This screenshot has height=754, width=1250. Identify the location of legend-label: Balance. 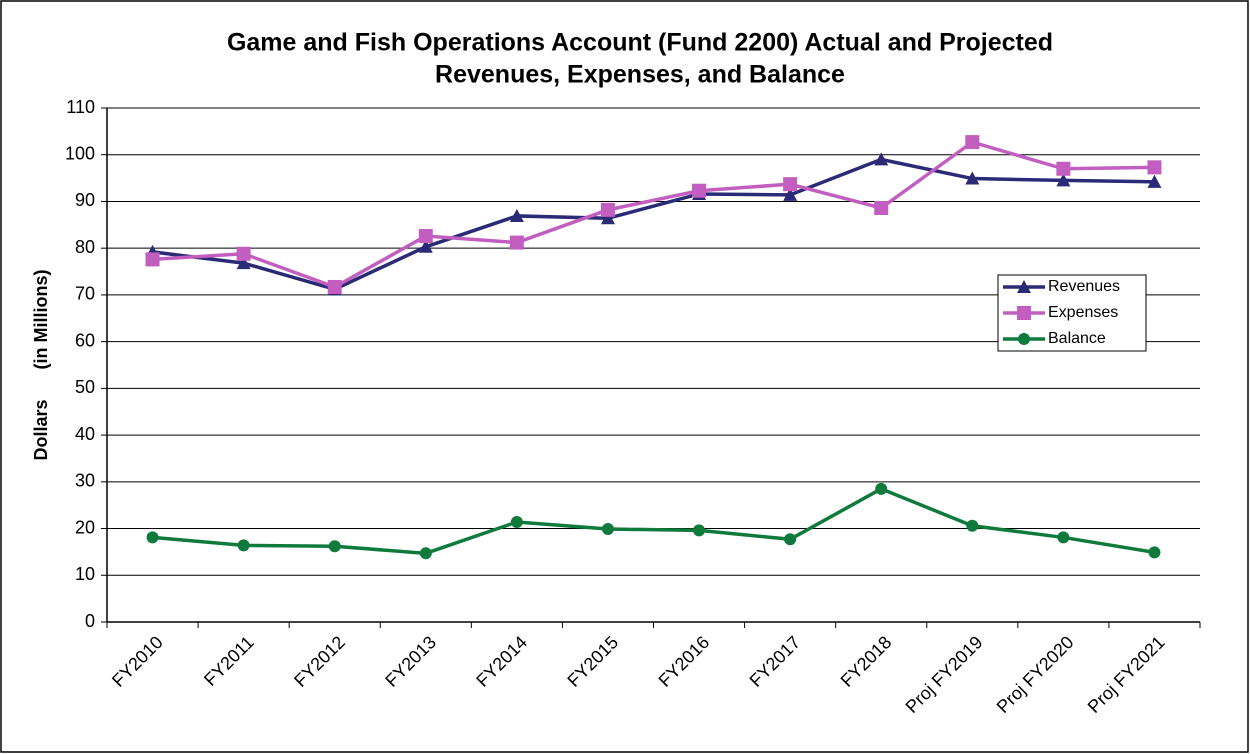
(1077, 338).